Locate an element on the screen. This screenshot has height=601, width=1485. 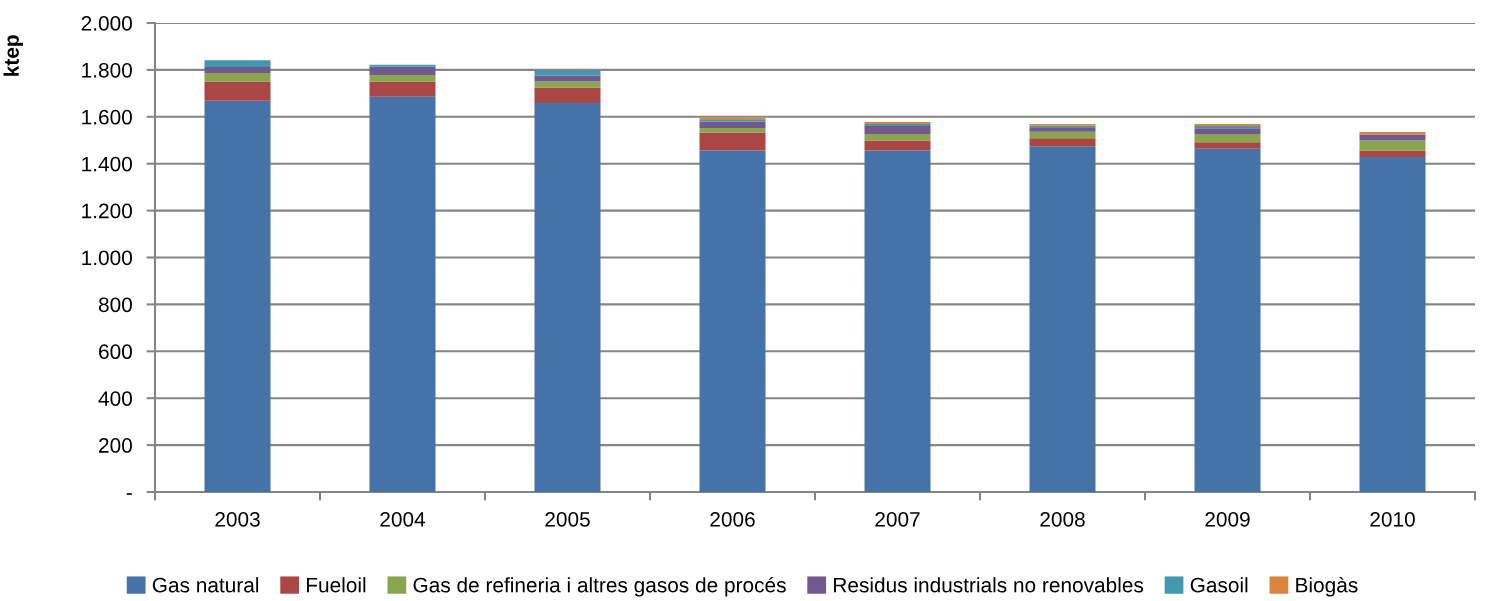
y-tick-label: 200 is located at coordinates (115, 445).